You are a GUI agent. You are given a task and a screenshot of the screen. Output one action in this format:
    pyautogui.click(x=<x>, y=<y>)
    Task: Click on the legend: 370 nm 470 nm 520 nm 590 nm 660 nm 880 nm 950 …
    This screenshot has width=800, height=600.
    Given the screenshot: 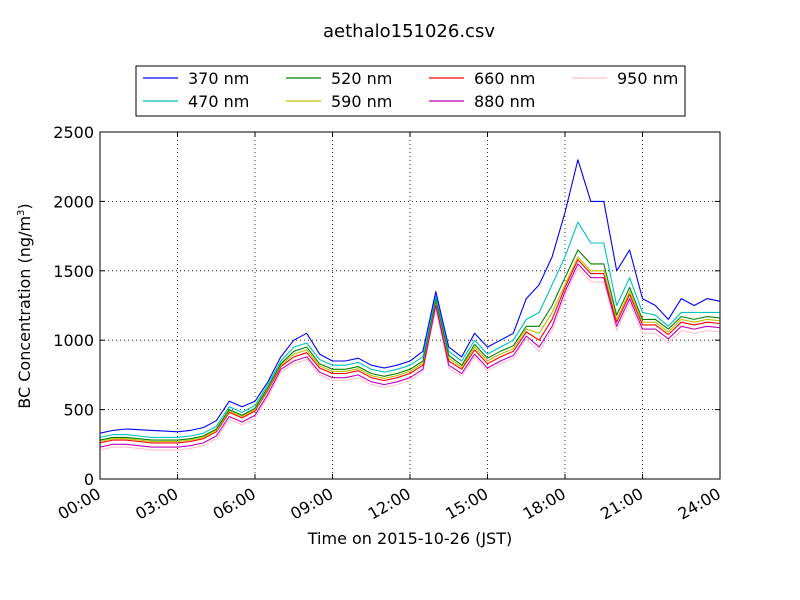 What is the action you would take?
    pyautogui.click(x=410, y=91)
    